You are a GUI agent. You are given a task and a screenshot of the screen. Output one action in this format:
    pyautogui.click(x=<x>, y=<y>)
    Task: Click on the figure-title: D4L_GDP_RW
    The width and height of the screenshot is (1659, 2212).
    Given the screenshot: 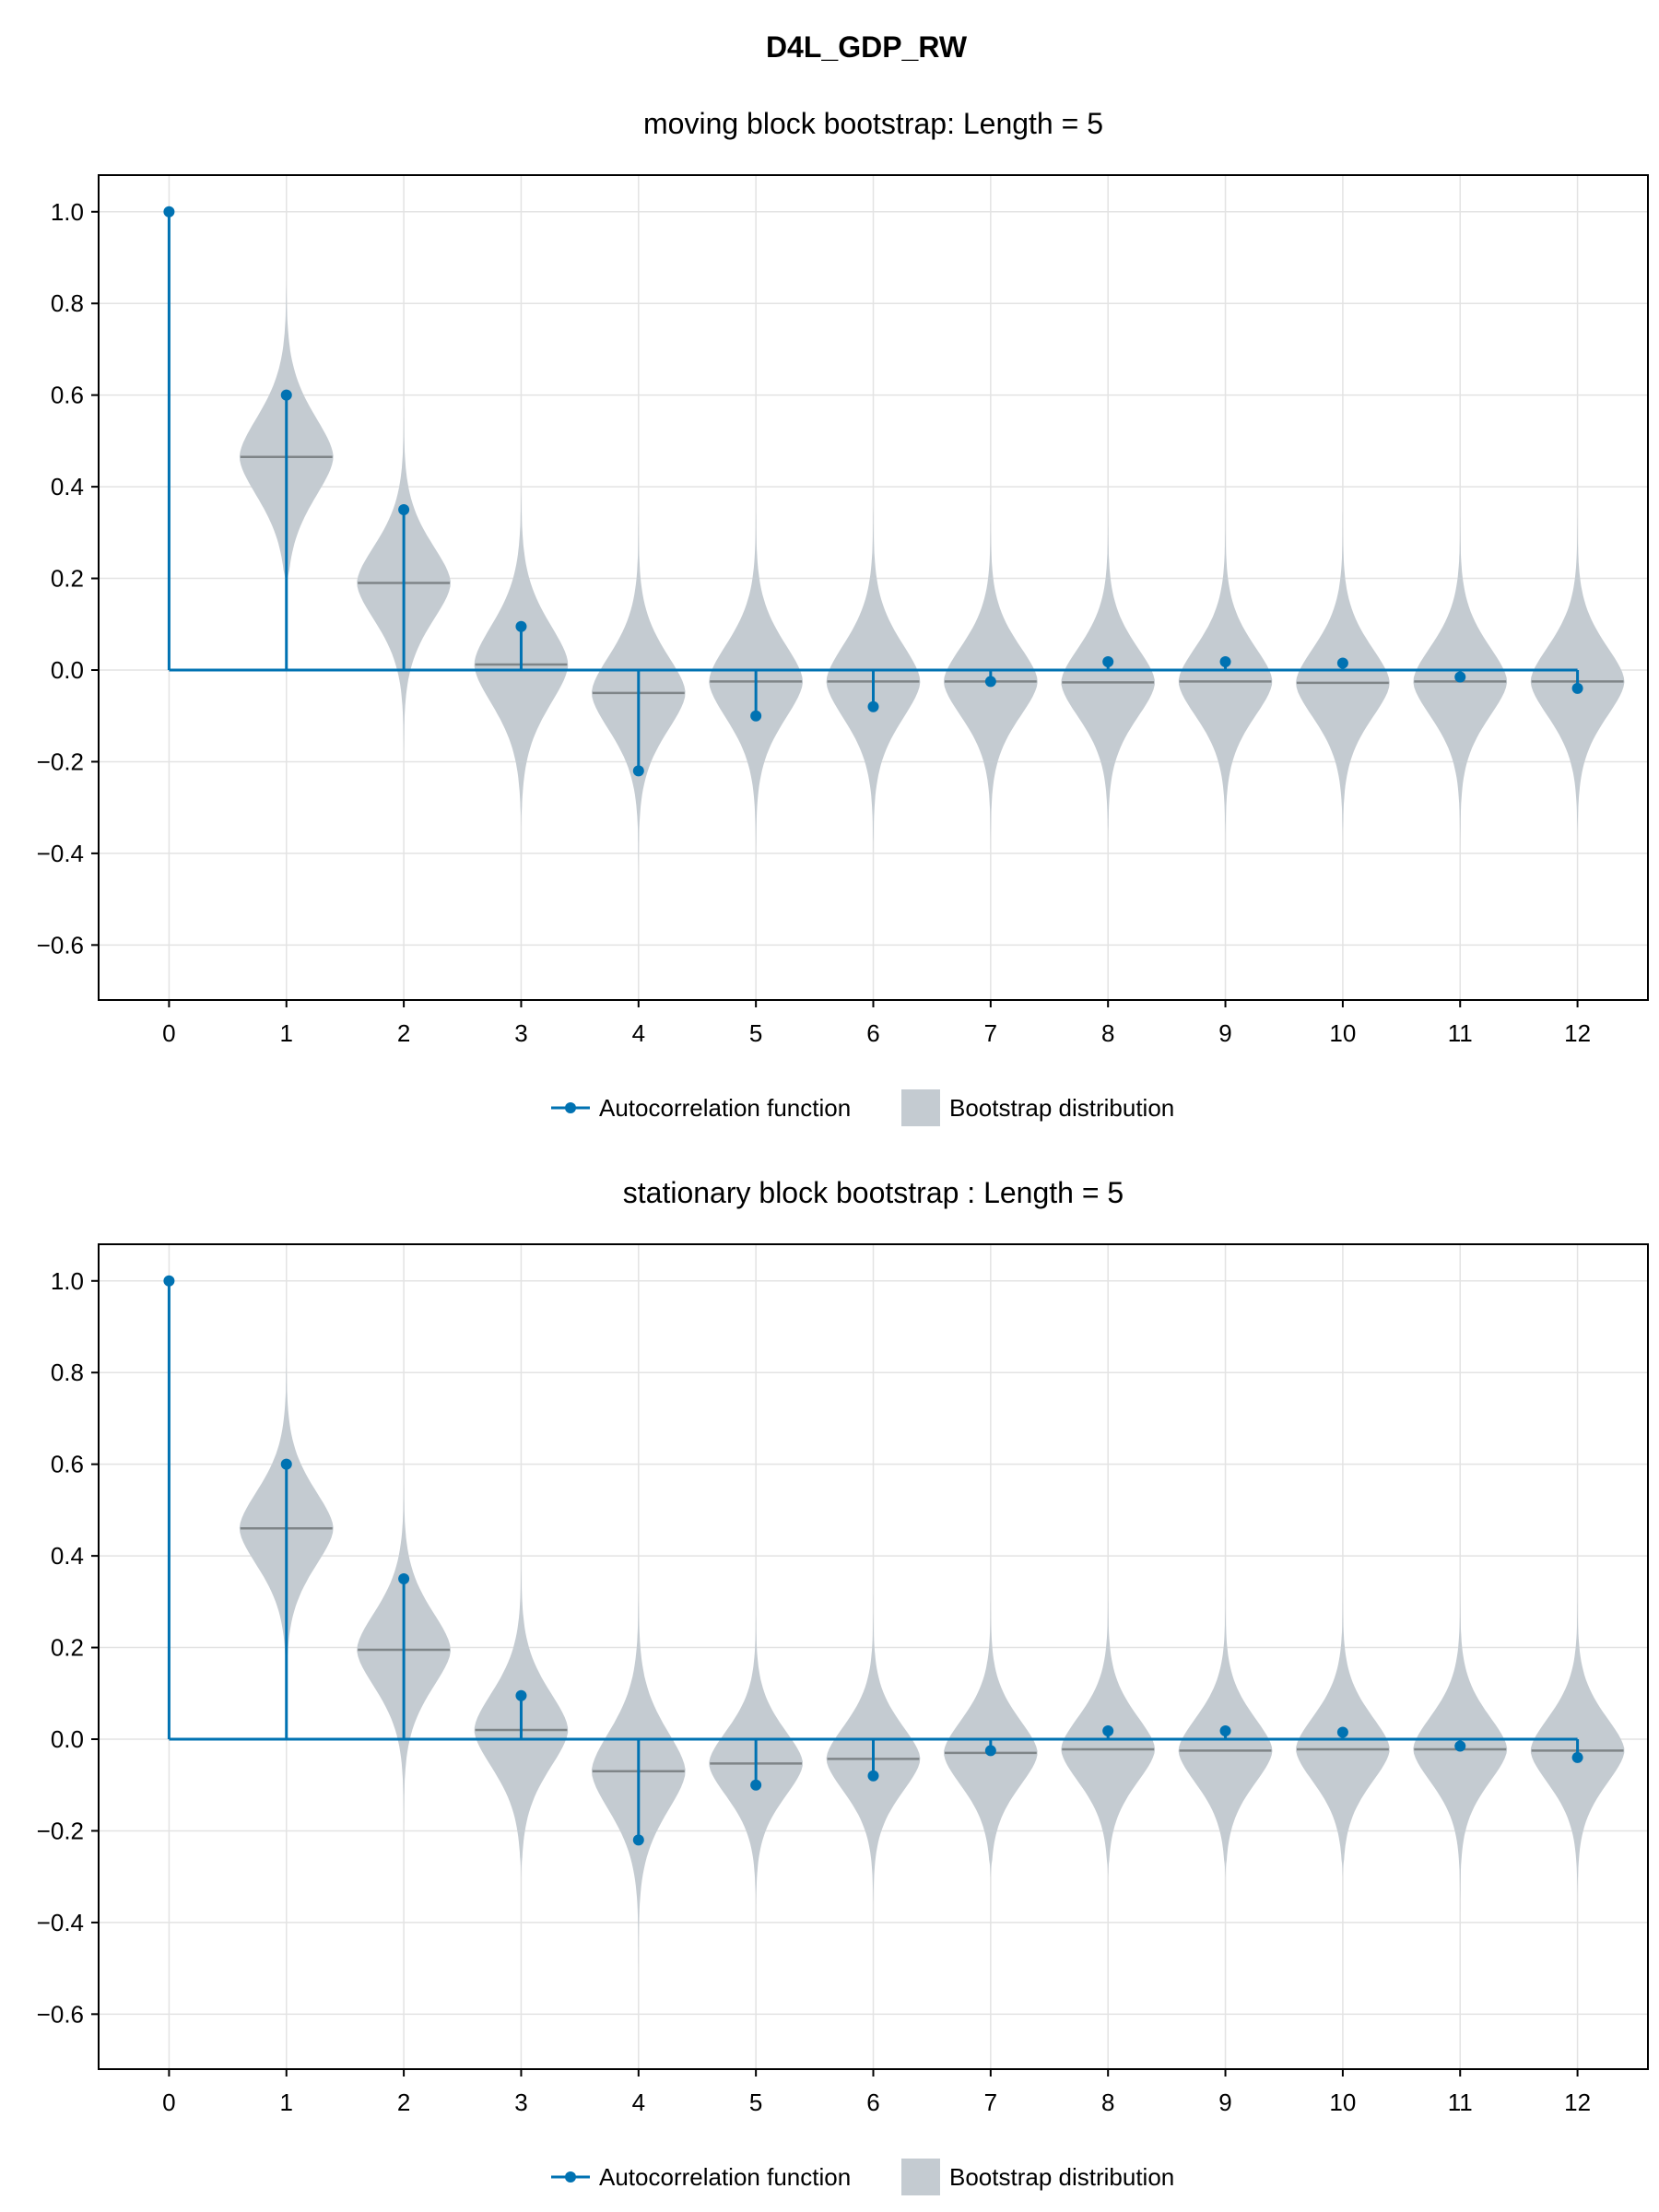 What is the action you would take?
    pyautogui.click(x=867, y=47)
    